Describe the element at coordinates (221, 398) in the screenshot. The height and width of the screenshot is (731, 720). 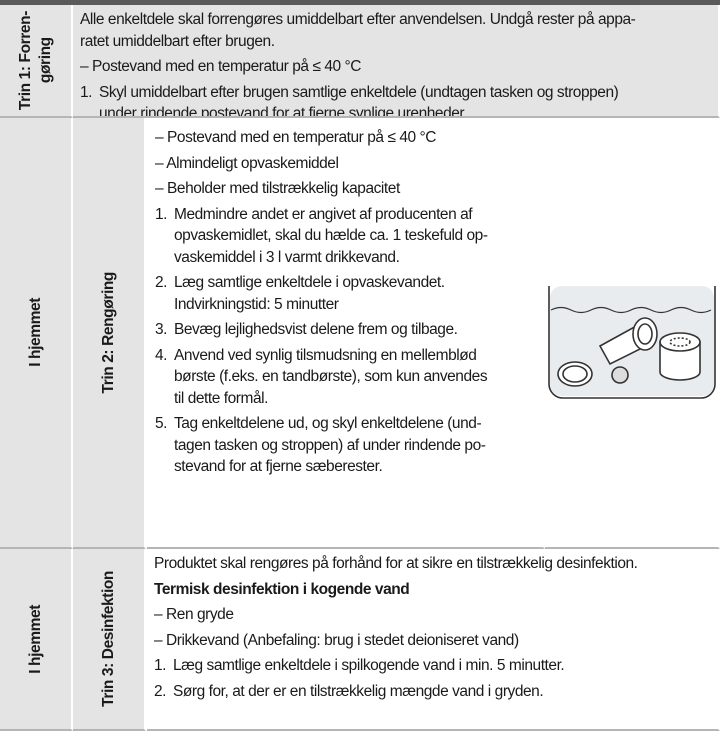
I see `text-line: til dette formål.` at that location.